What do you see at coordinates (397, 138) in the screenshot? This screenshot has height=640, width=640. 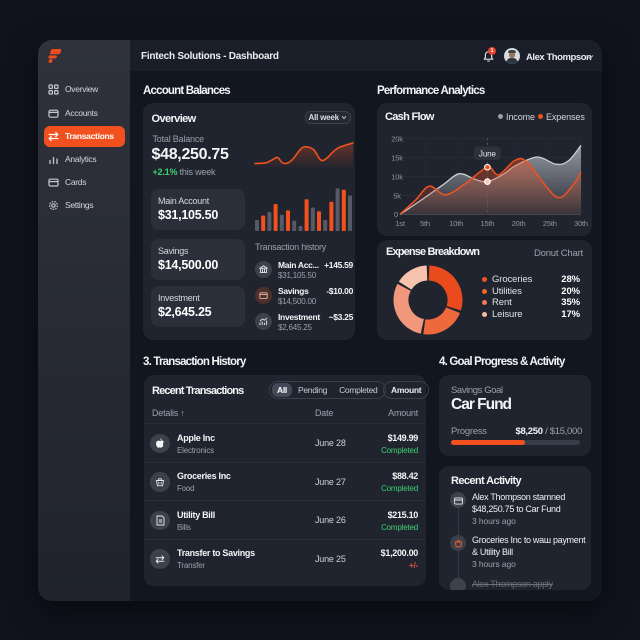 I see `svg-text: 20k` at bounding box center [397, 138].